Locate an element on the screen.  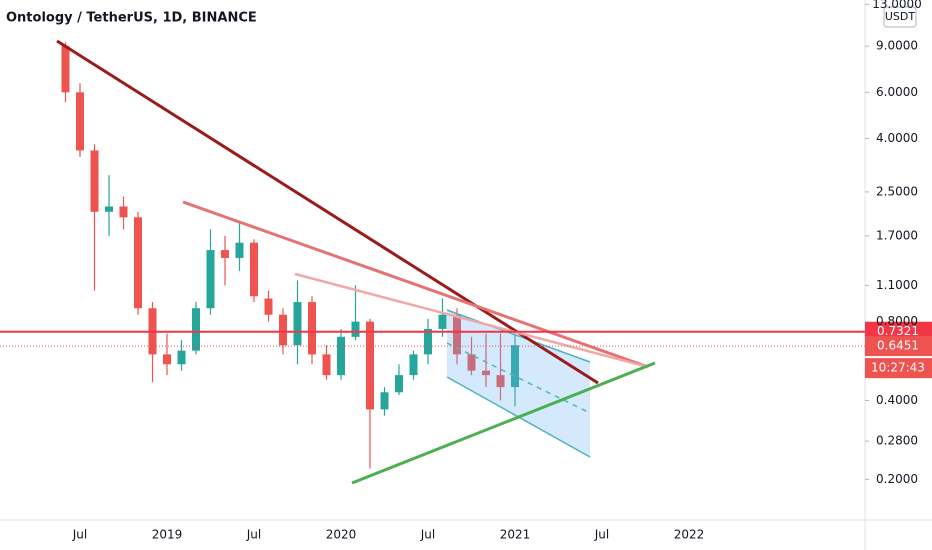
y-tick-label: 1.1000 is located at coordinates (897, 285).